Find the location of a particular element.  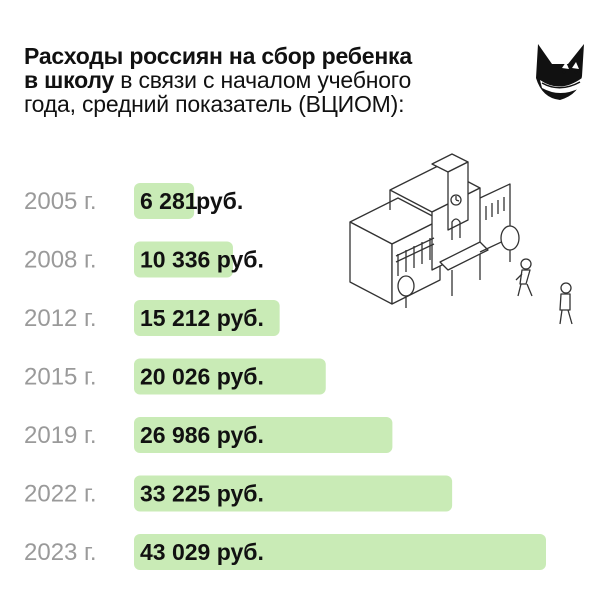

bar-value-label: 20 026 руб. is located at coordinates (202, 377).